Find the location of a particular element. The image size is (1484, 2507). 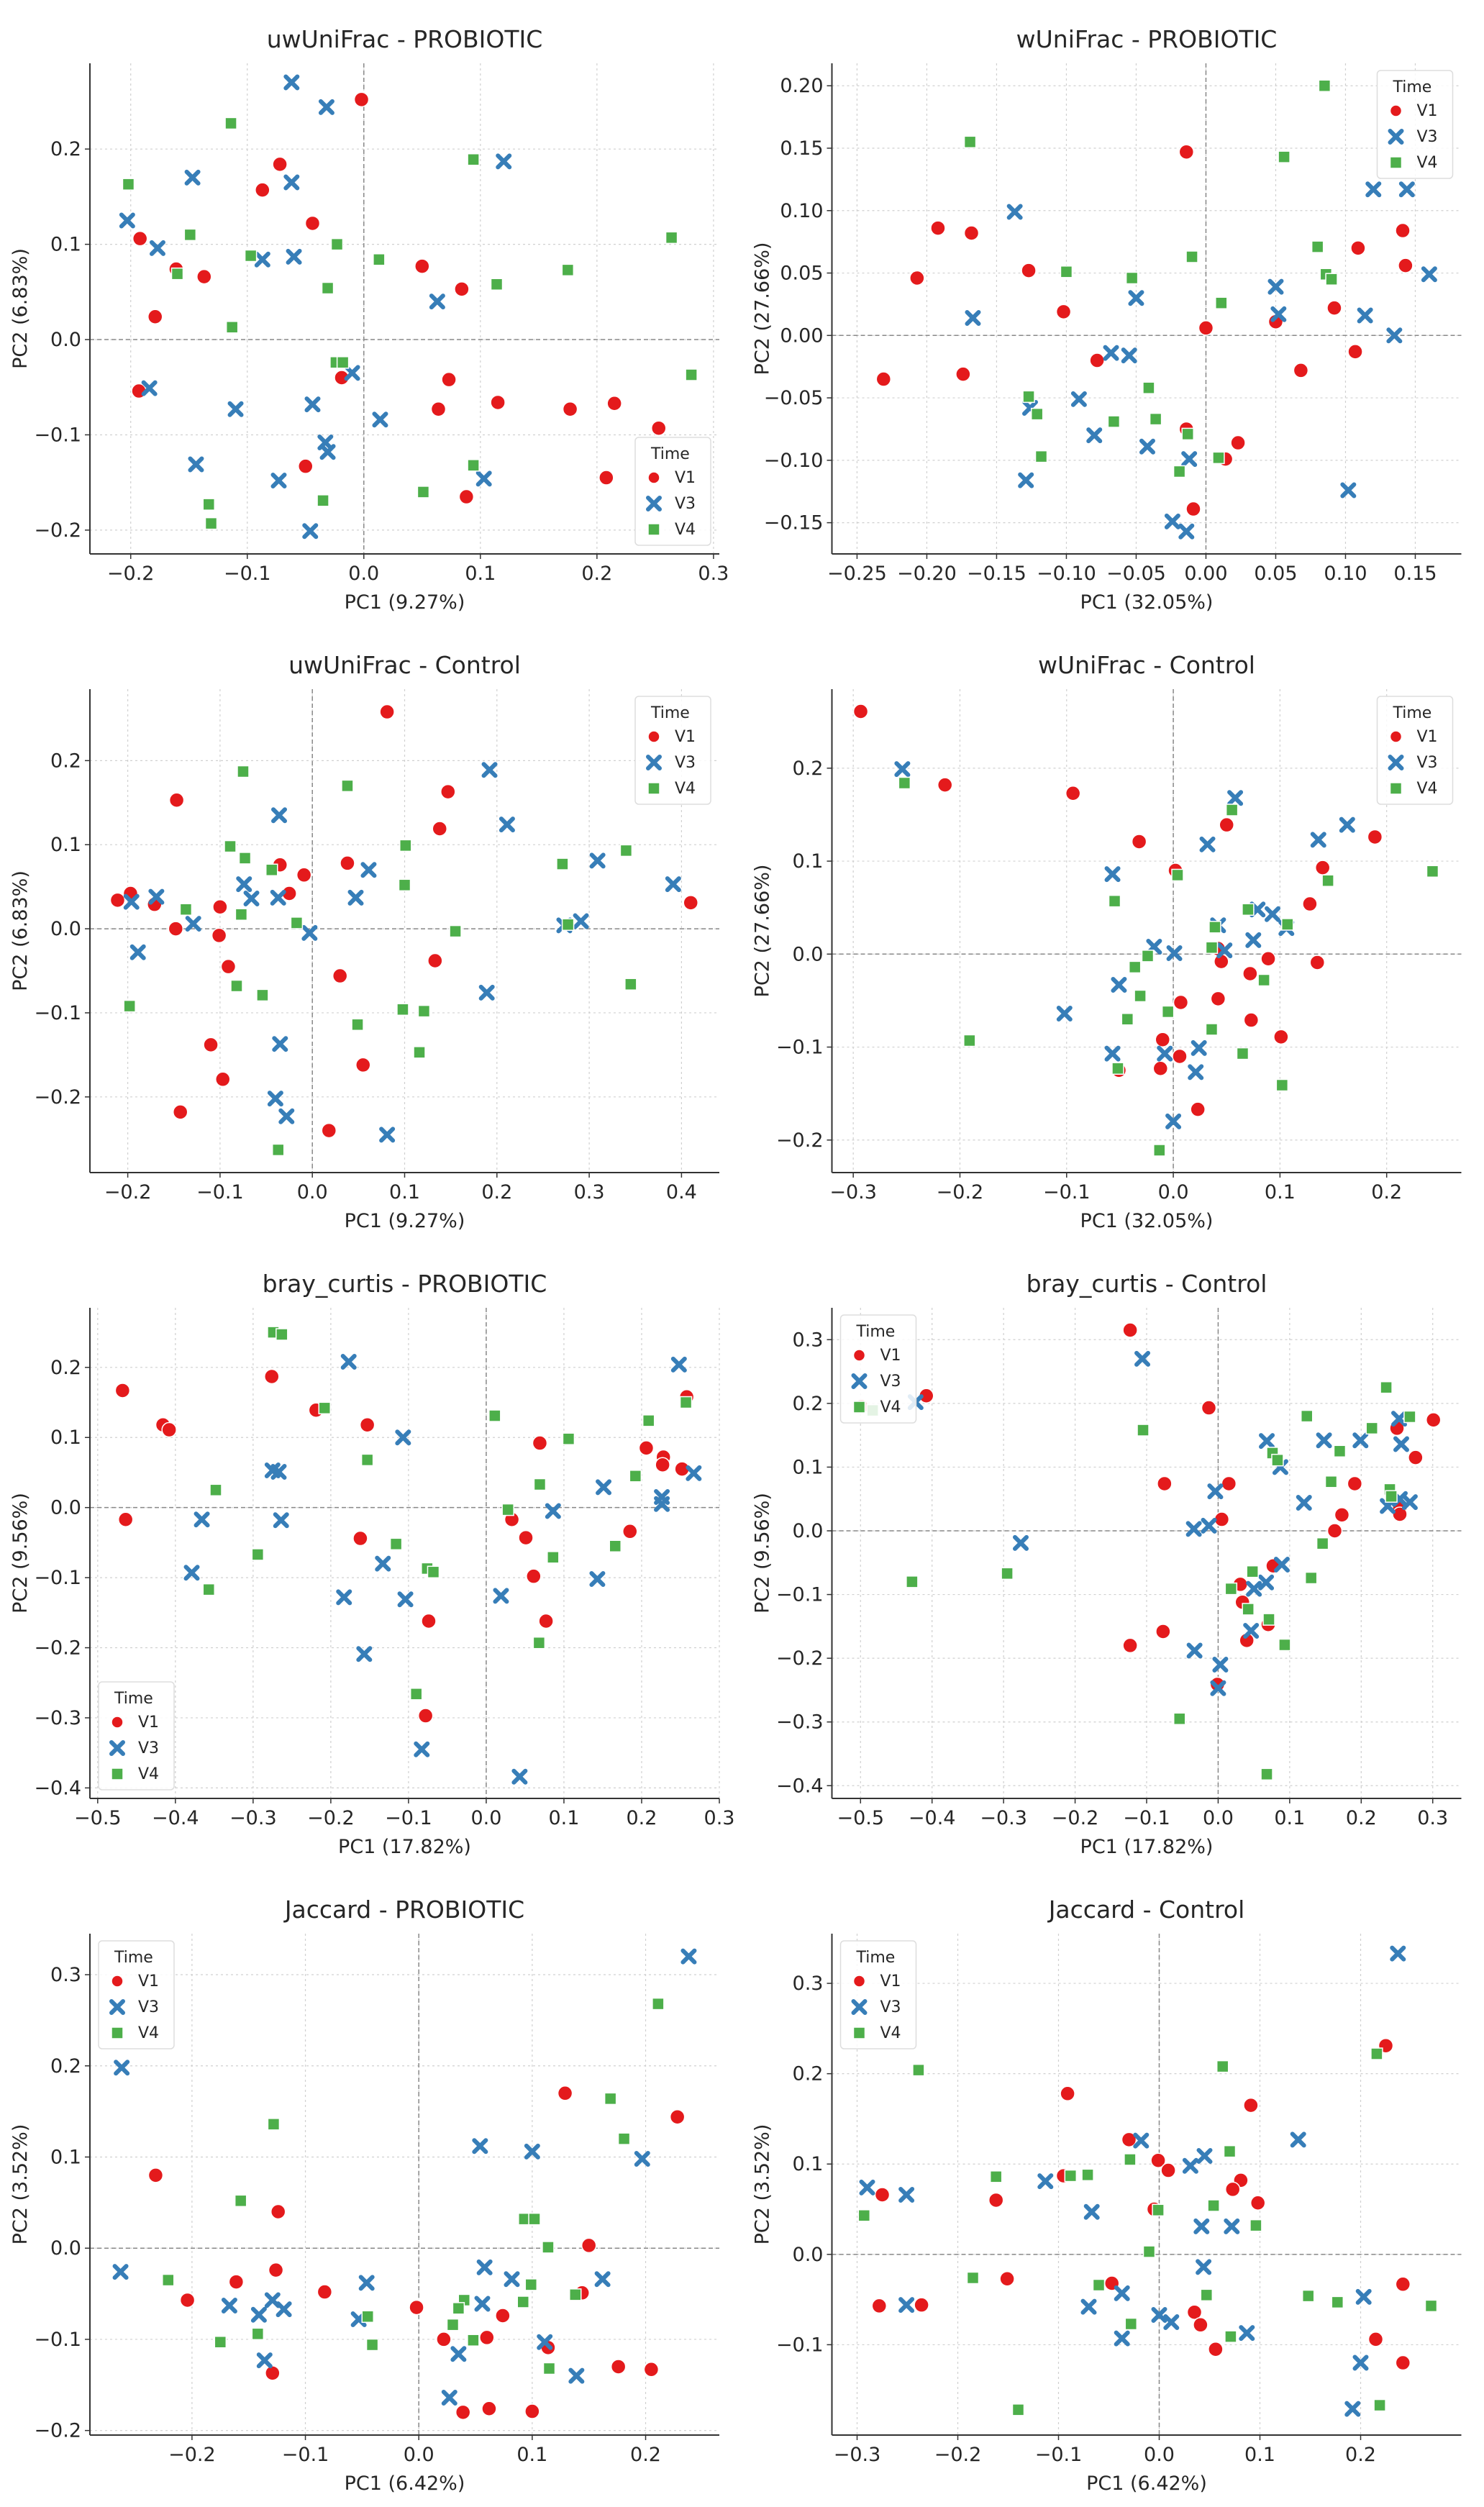

x-tick-label: −0.3 is located at coordinates (253, 1818).